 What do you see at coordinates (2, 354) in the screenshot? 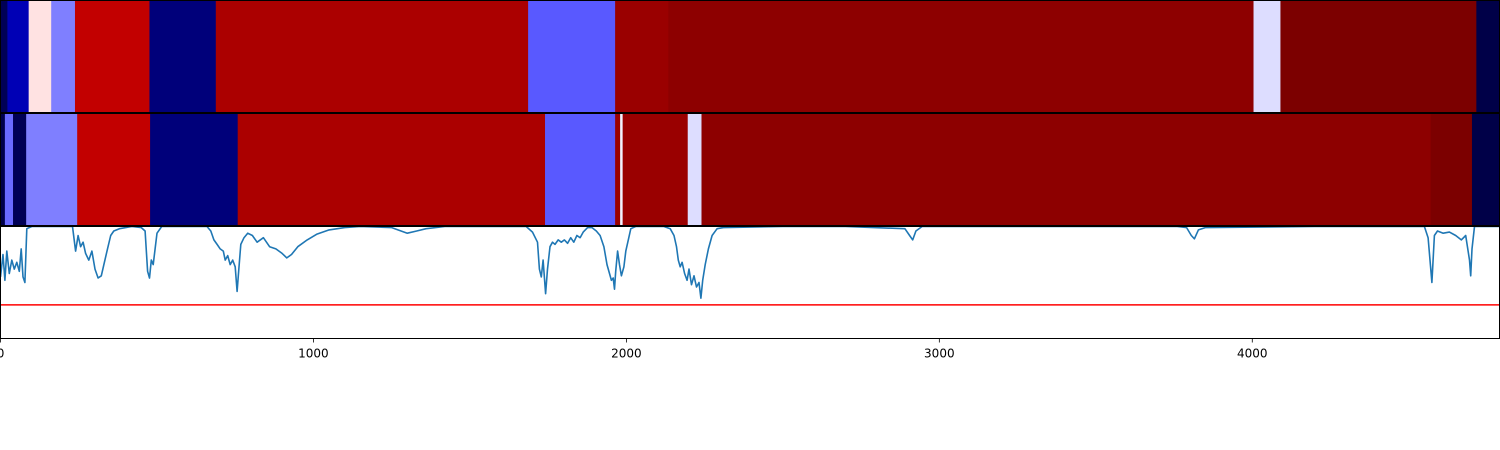
I see `x-tick-label-0: 0` at bounding box center [2, 354].